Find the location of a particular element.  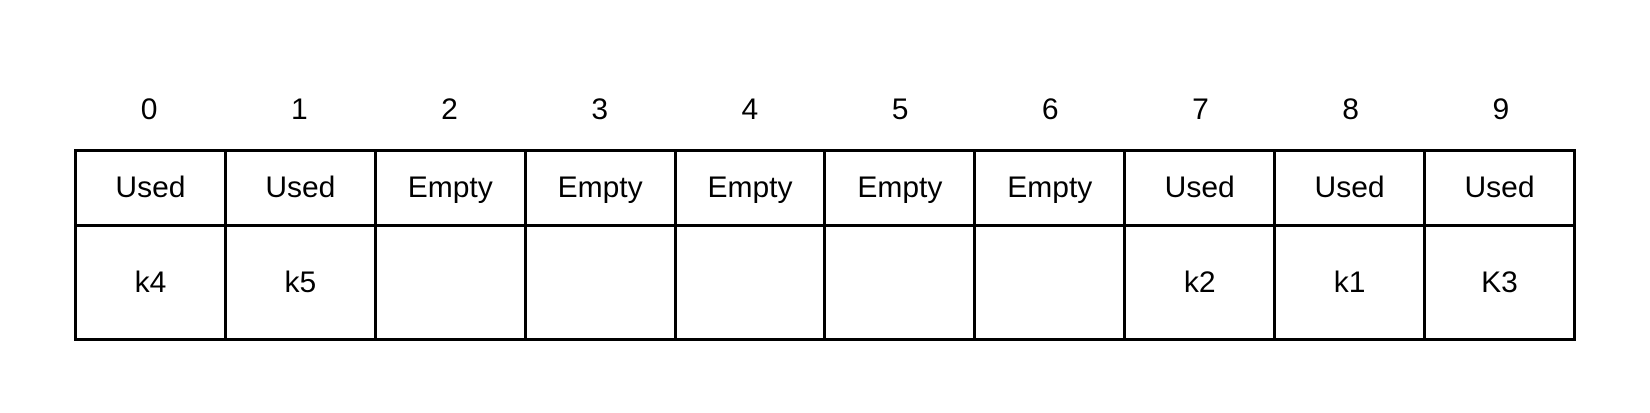

slot-key: k5 is located at coordinates (300, 282).